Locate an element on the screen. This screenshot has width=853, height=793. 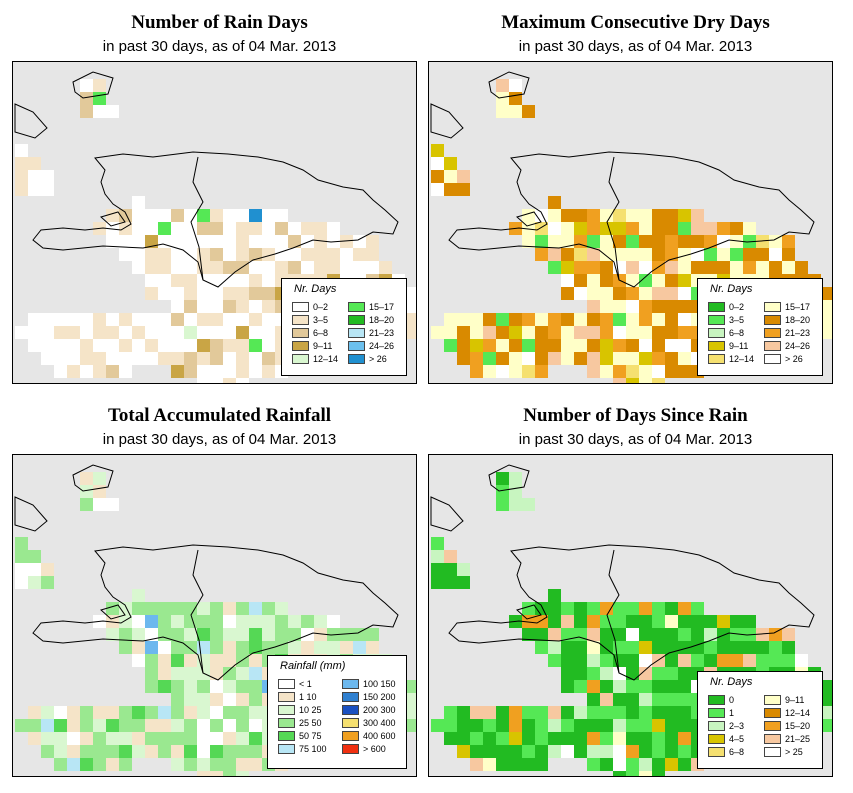
legend-label: 0–2 is located at coordinates (321, 306).